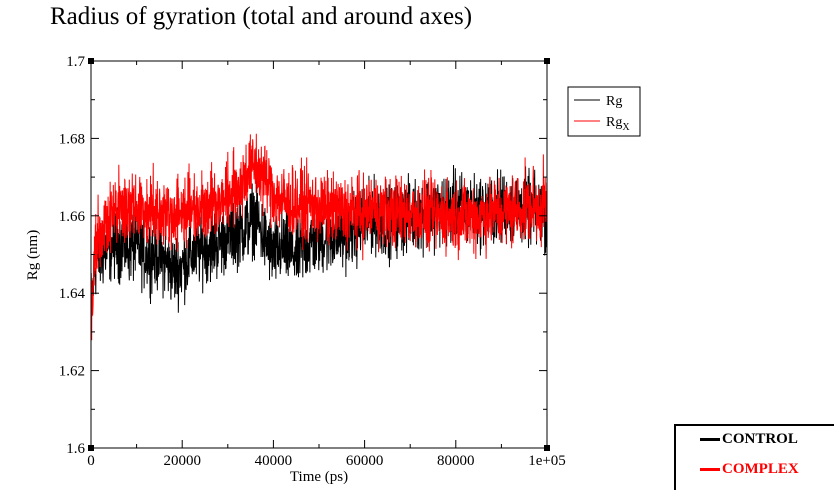 Image resolution: width=834 pixels, height=490 pixels. What do you see at coordinates (33, 255) in the screenshot?
I see `y-axis-label: Rg (nm)` at bounding box center [33, 255].